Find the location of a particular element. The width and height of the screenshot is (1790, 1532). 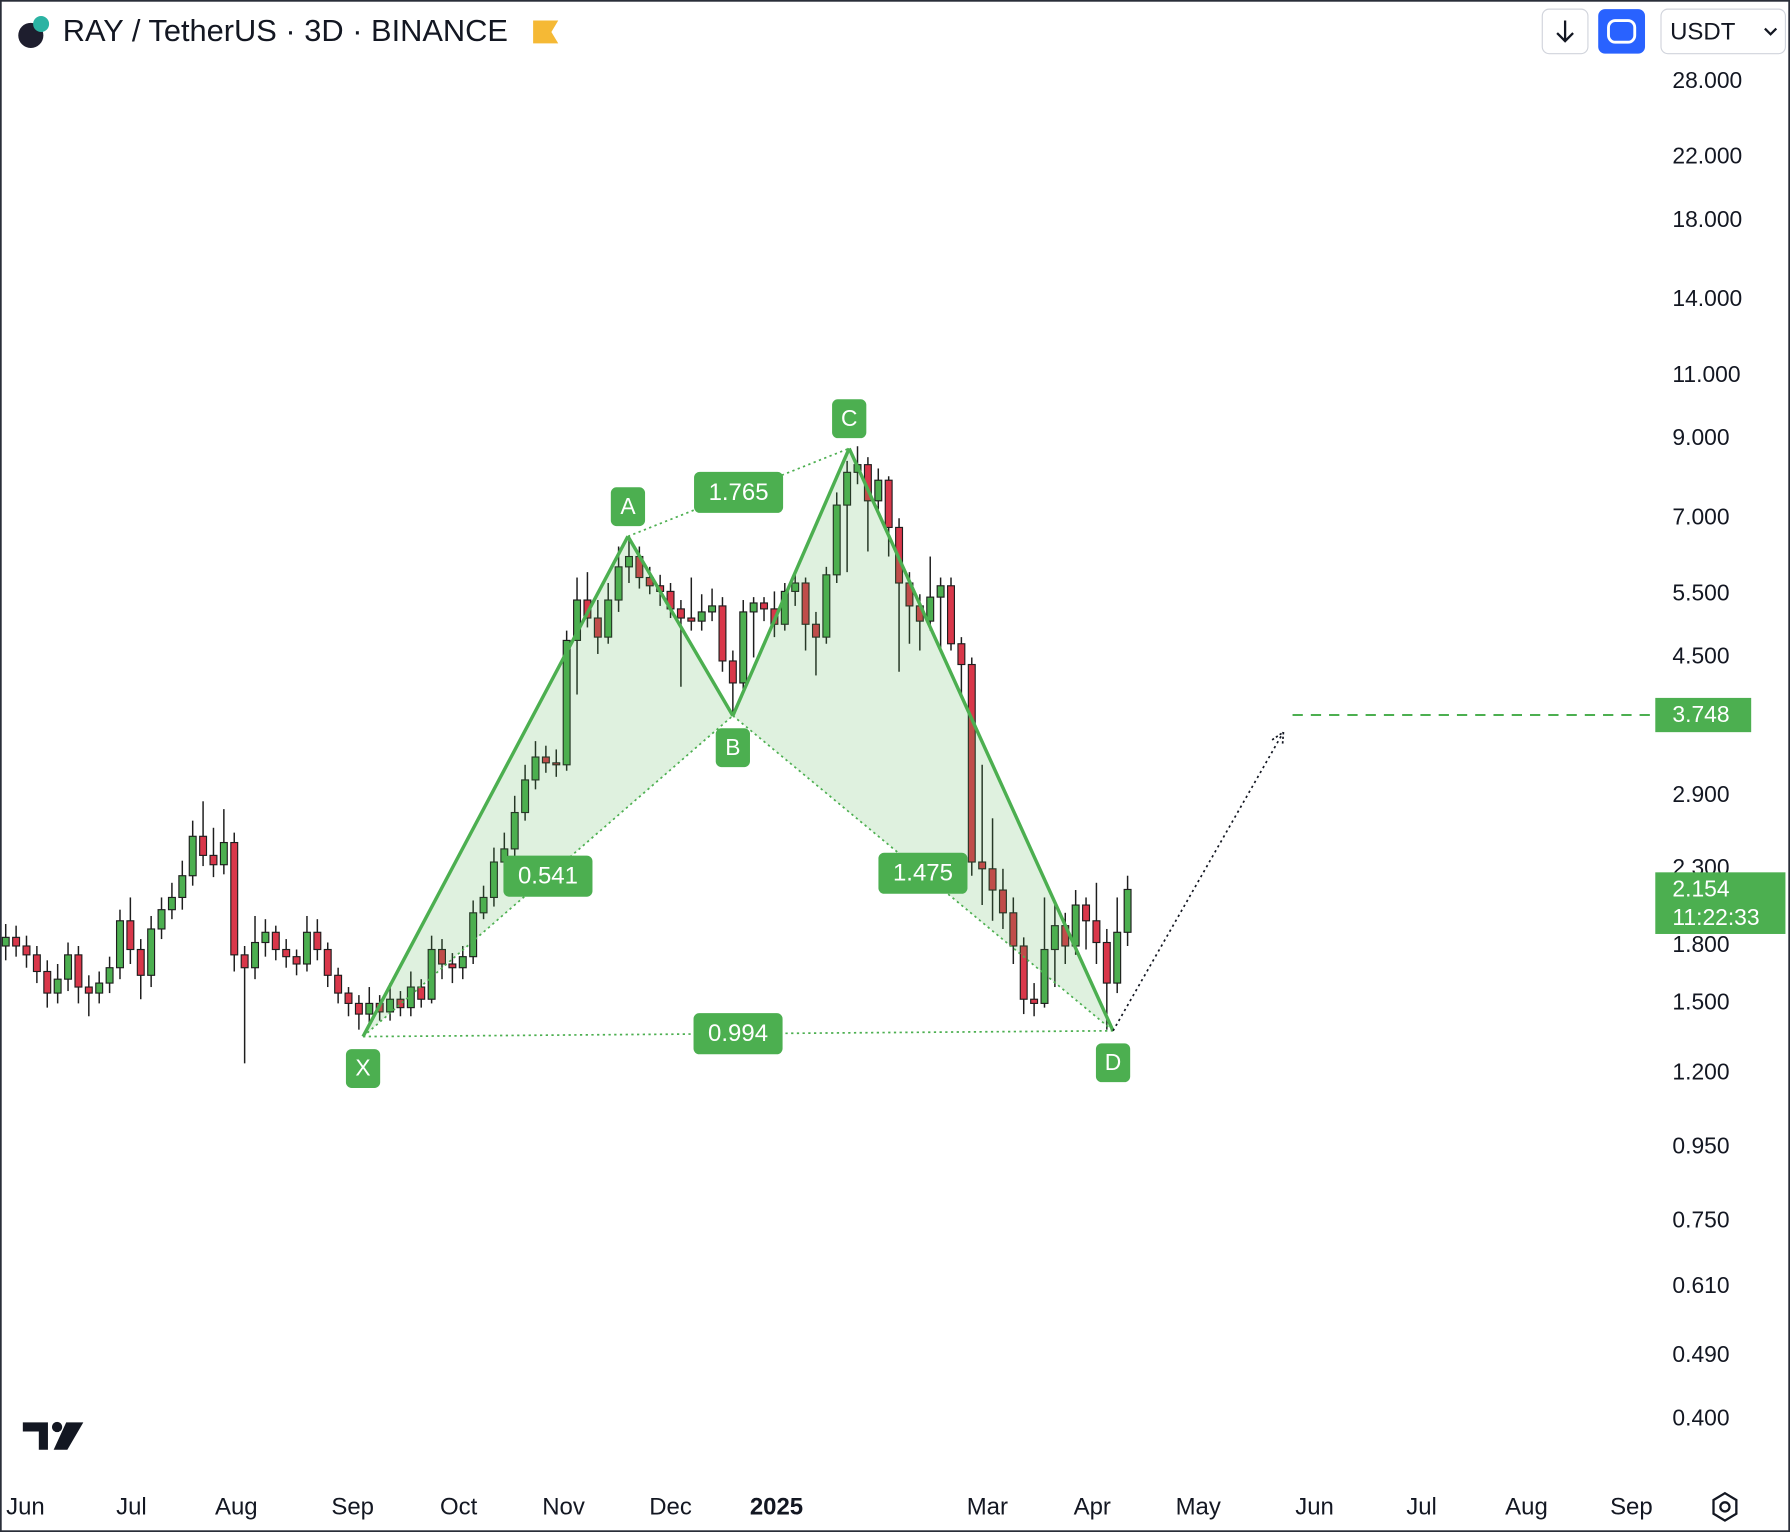

countdown-label: 11:22:33 is located at coordinates (1715, 917).